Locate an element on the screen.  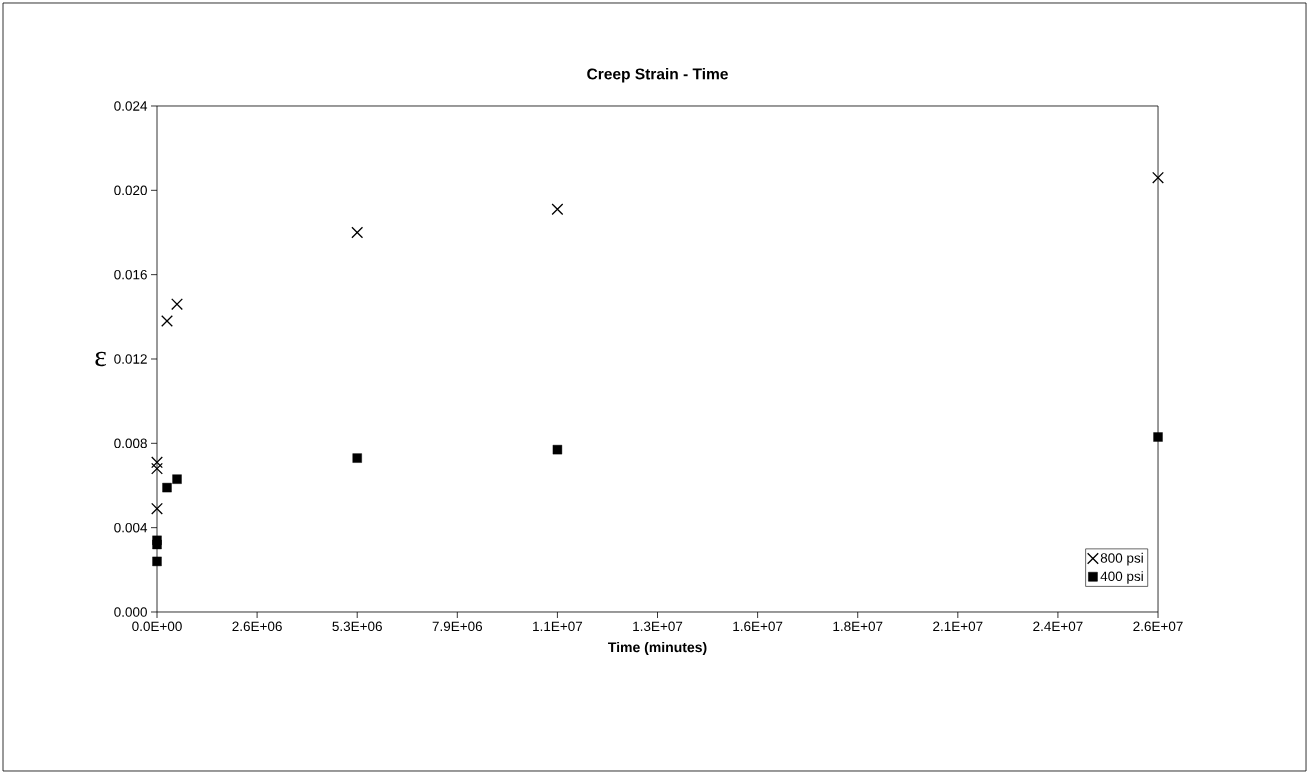
x-axis-title: Time (minutes) is located at coordinates (657, 648).